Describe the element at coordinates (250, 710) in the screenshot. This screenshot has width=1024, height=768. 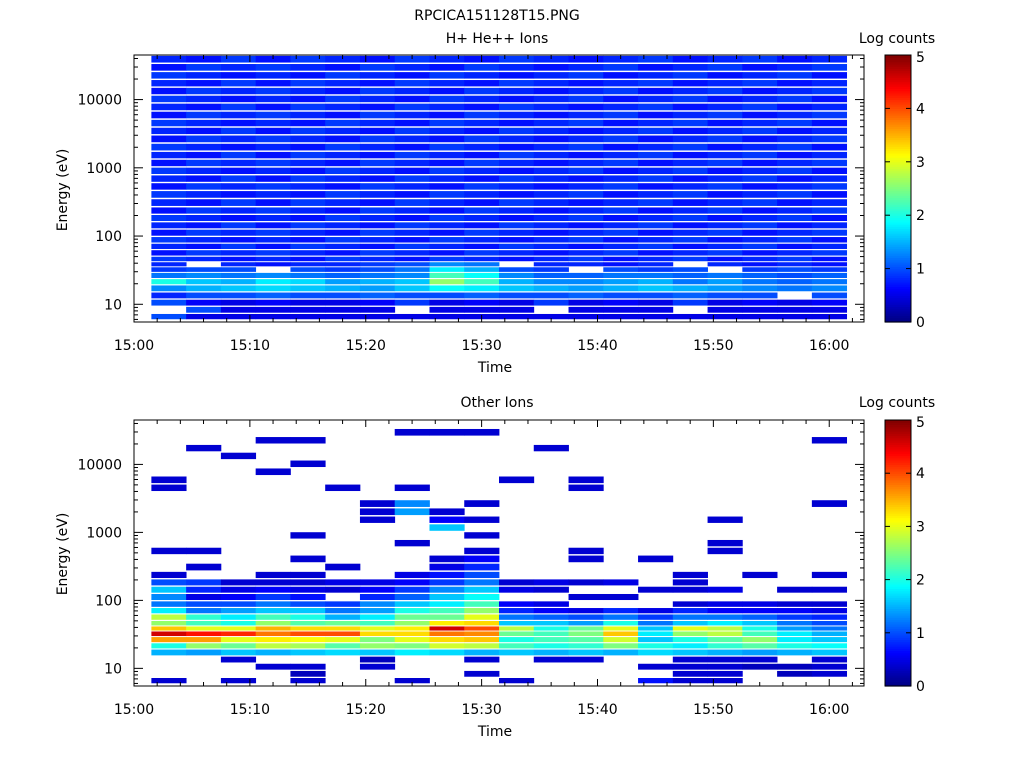
I see `x-tick-label: 15:10` at that location.